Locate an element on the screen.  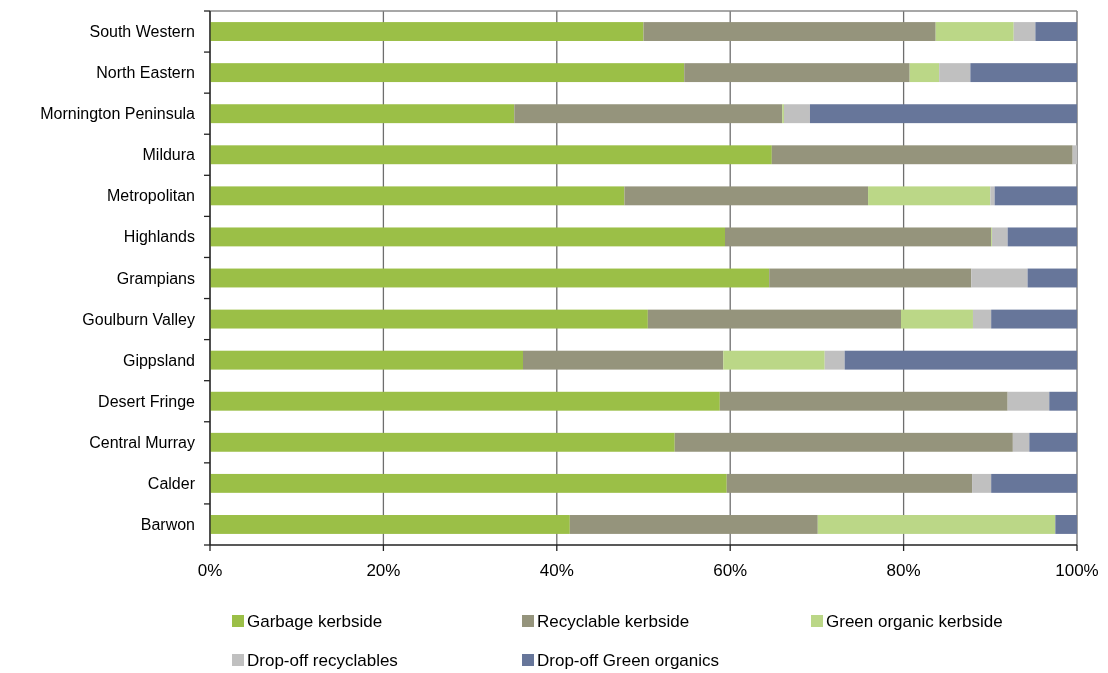
legend-label: Recyclable kerbside is located at coordinates (613, 621).